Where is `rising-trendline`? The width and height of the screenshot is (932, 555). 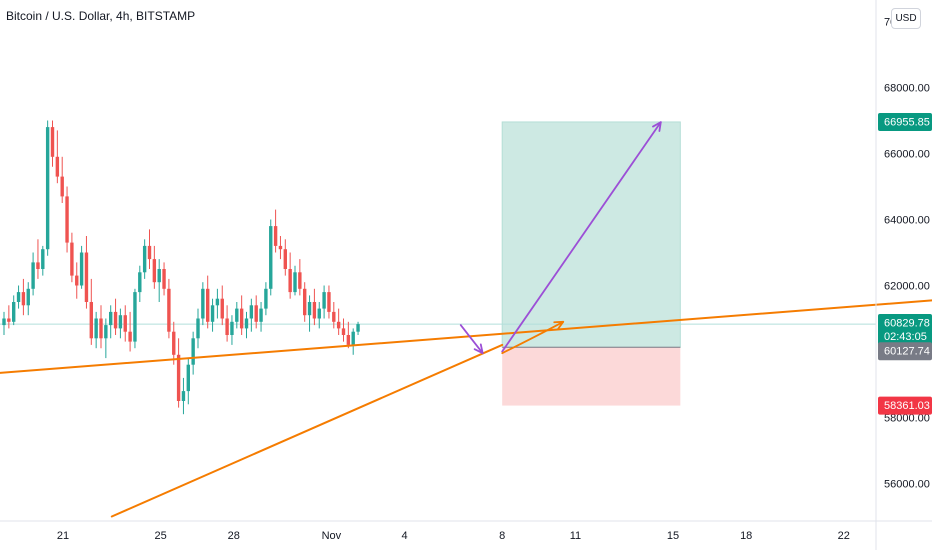 rising-trendline is located at coordinates (307, 430).